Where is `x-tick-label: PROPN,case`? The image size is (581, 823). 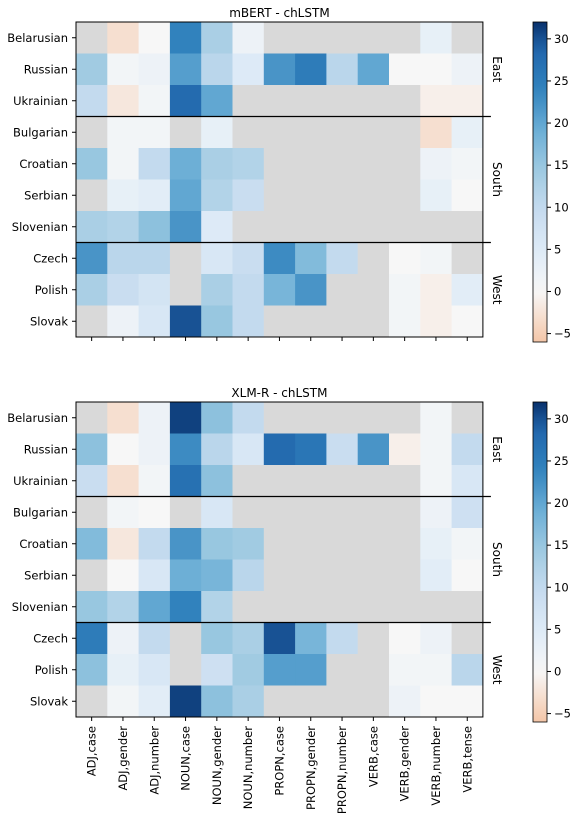
x-tick-label: PROPN,case is located at coordinates (279, 761).